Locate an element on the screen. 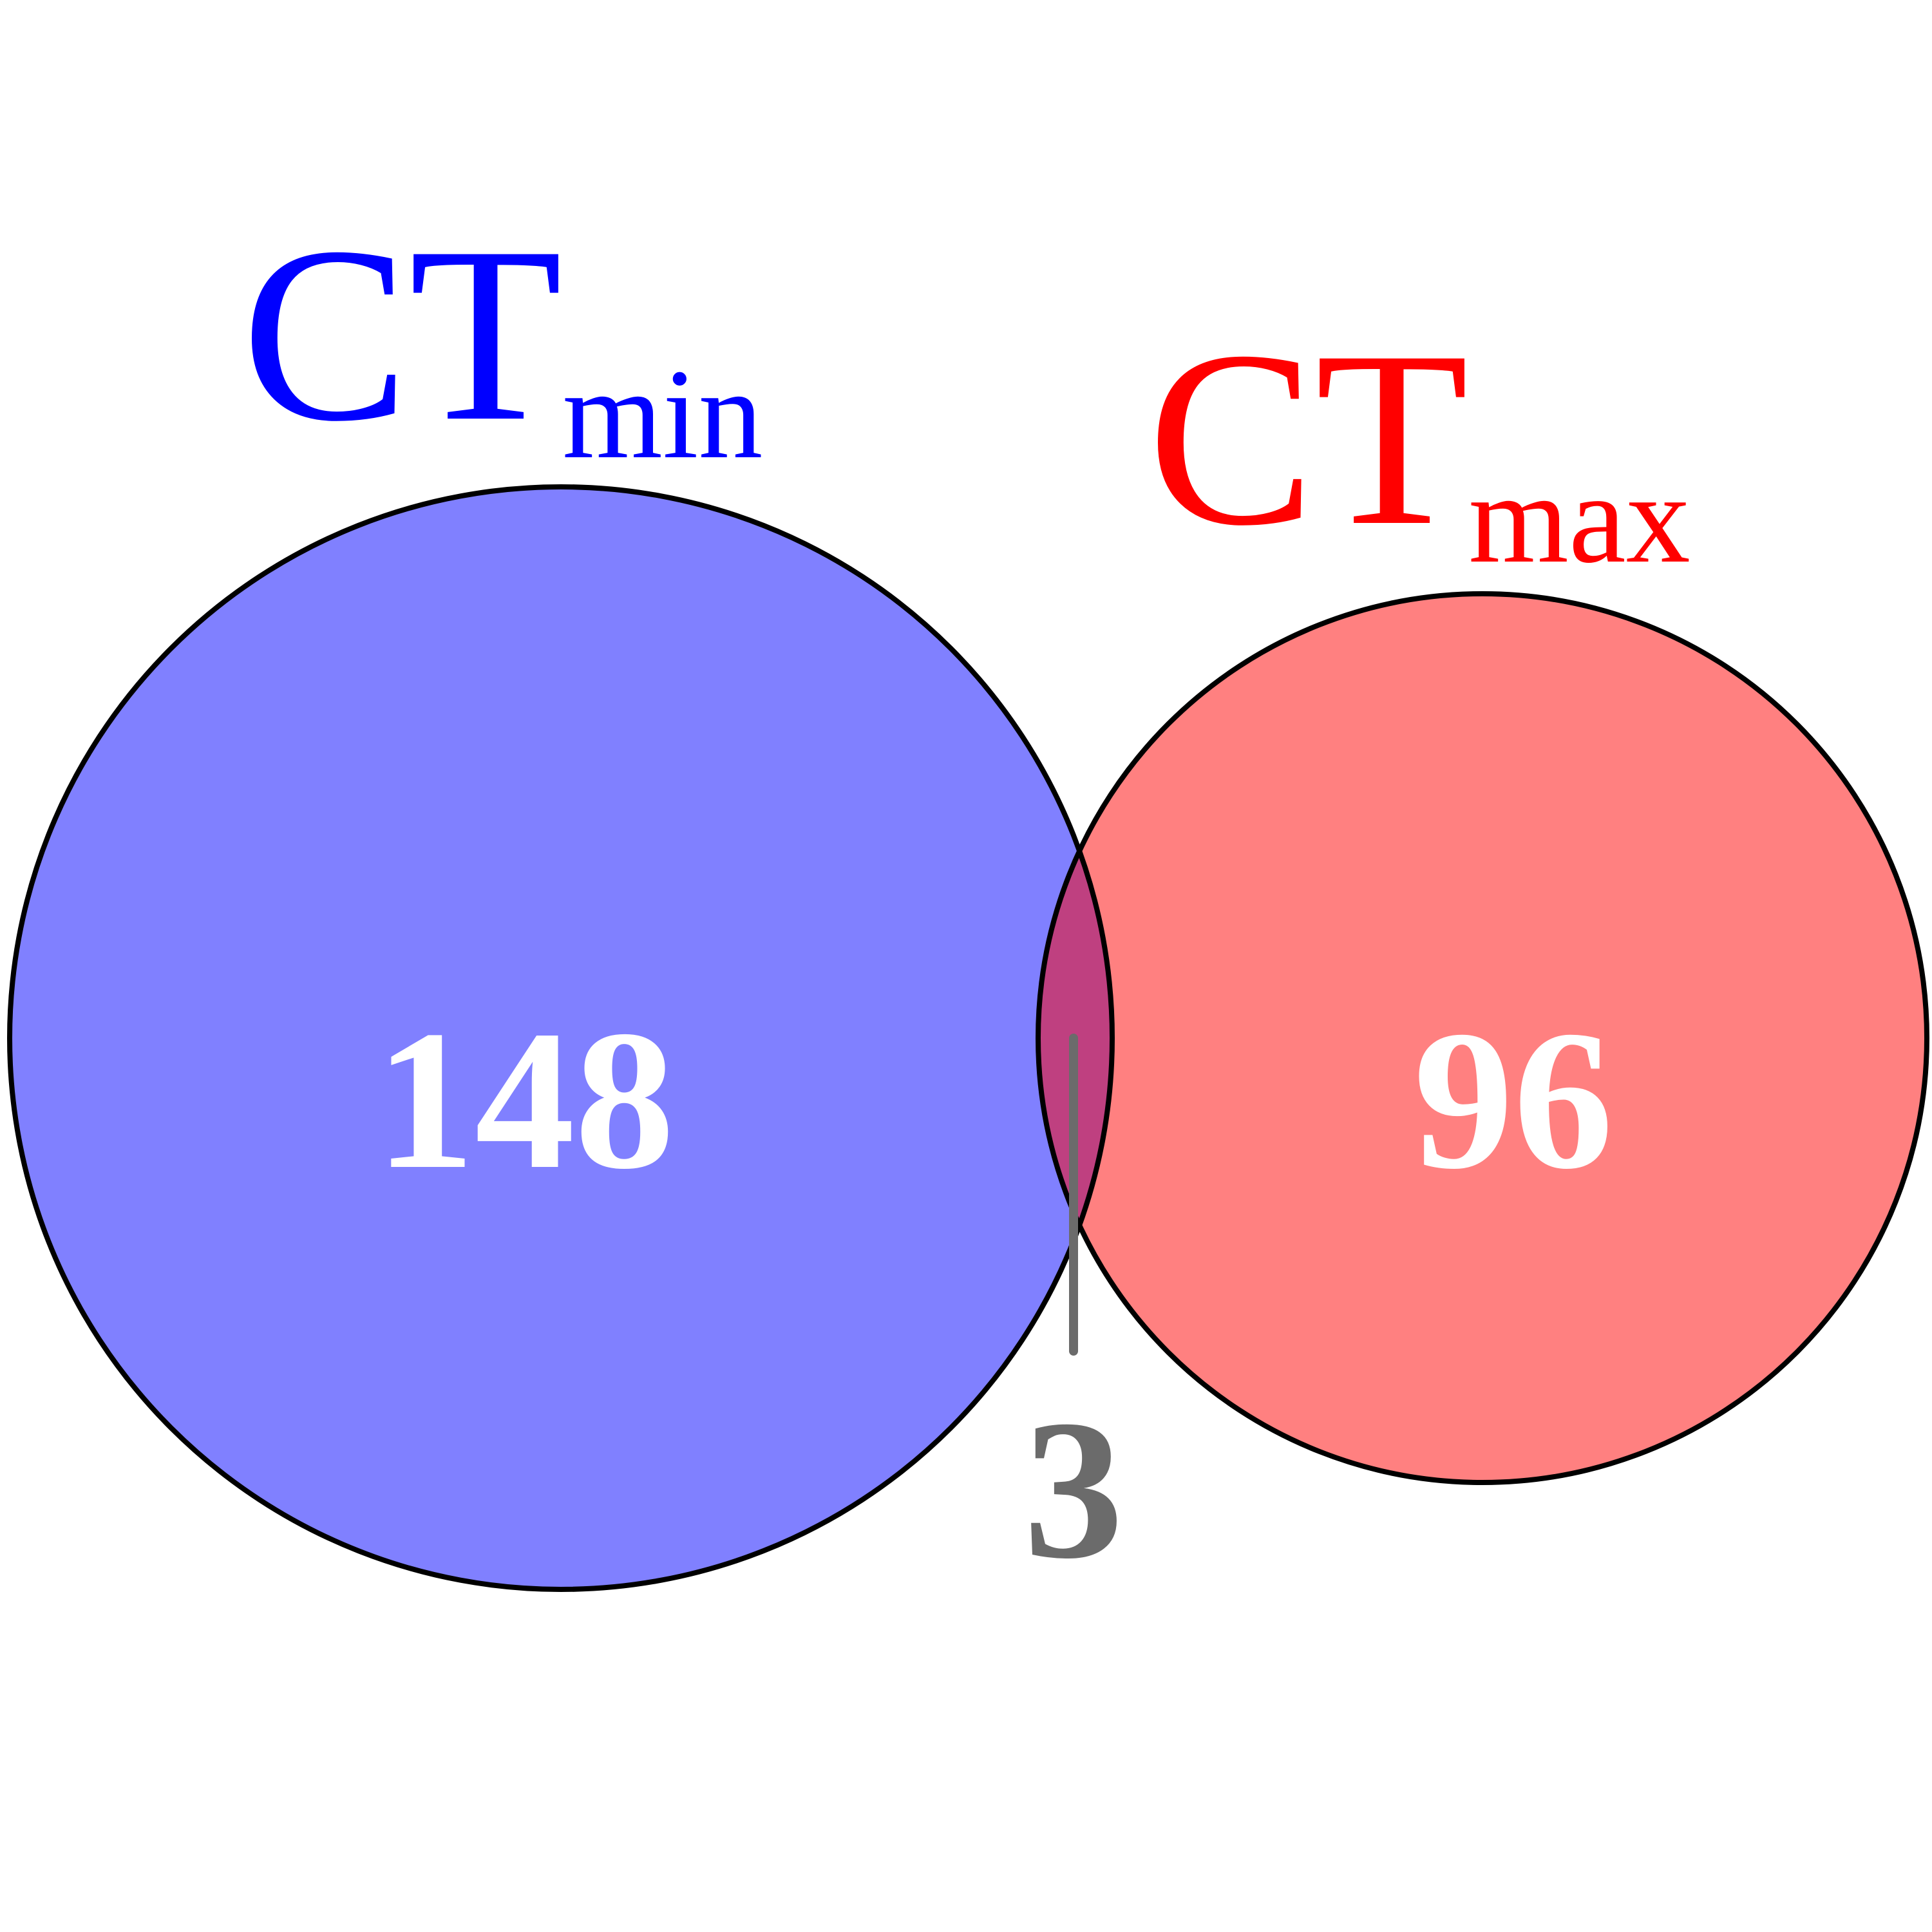  set-ctmax-label-sub: max is located at coordinates (1579, 519).